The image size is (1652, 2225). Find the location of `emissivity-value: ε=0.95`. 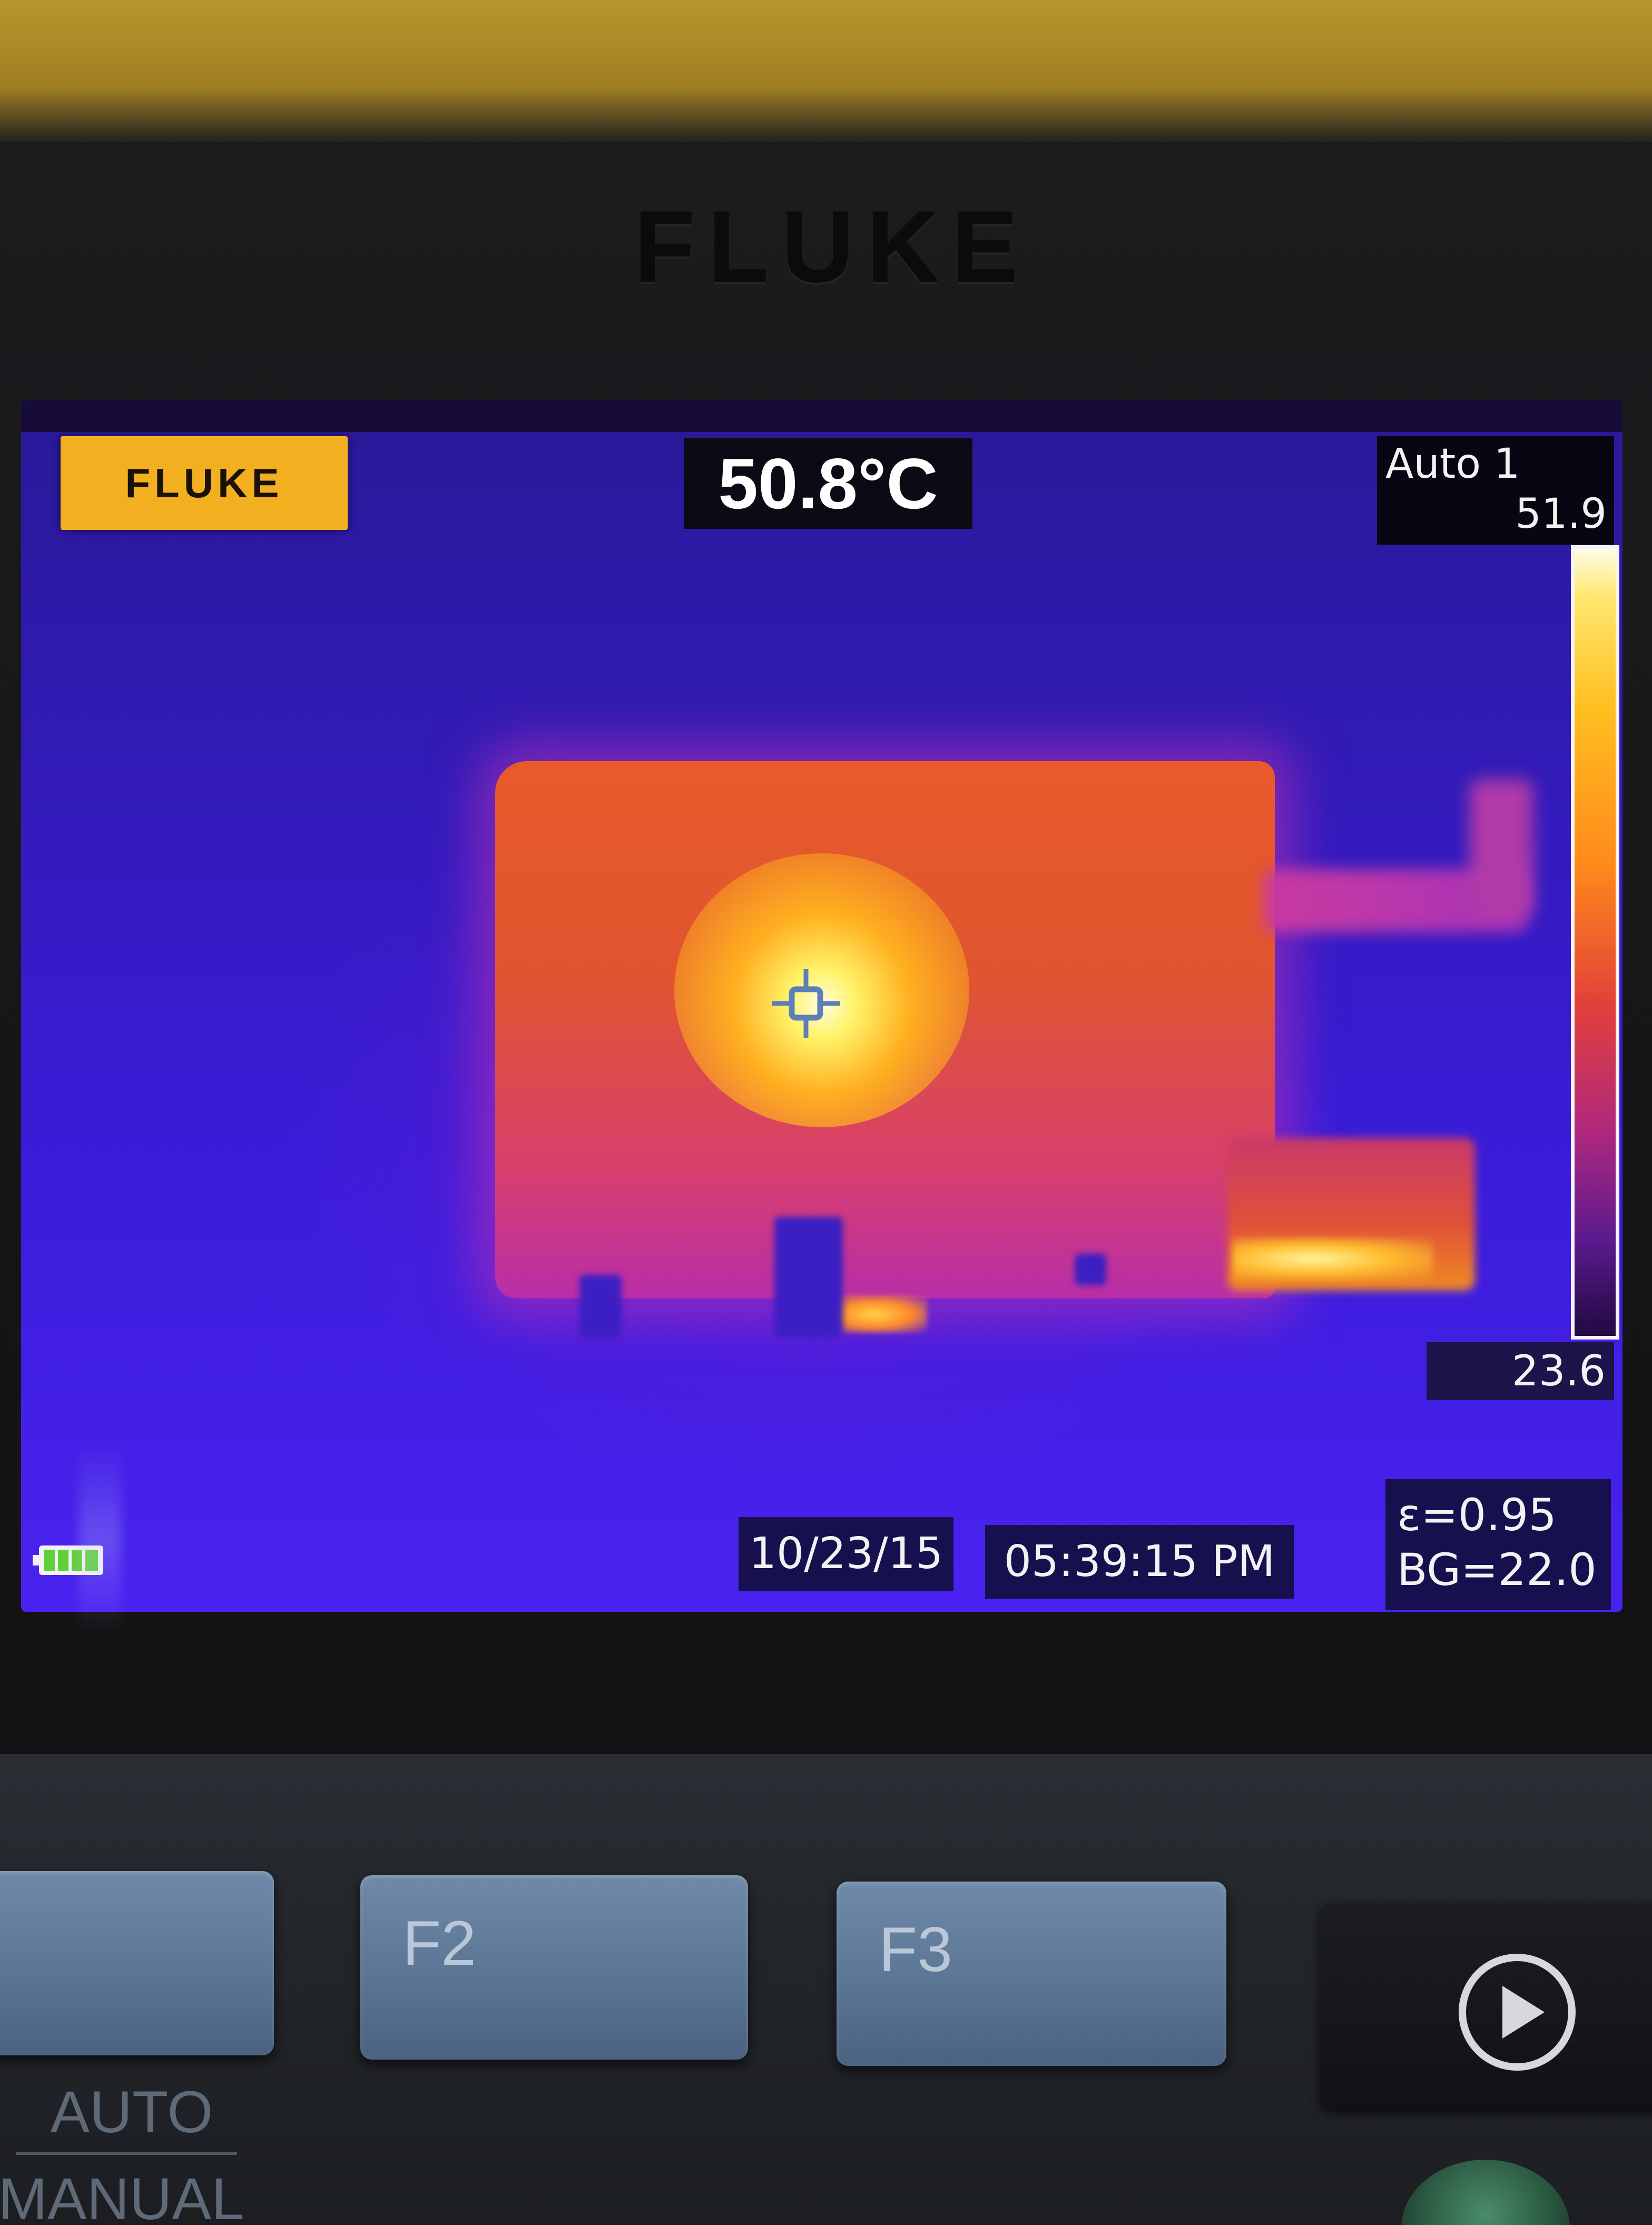

emissivity-value: ε=0.95 is located at coordinates (1477, 1515).